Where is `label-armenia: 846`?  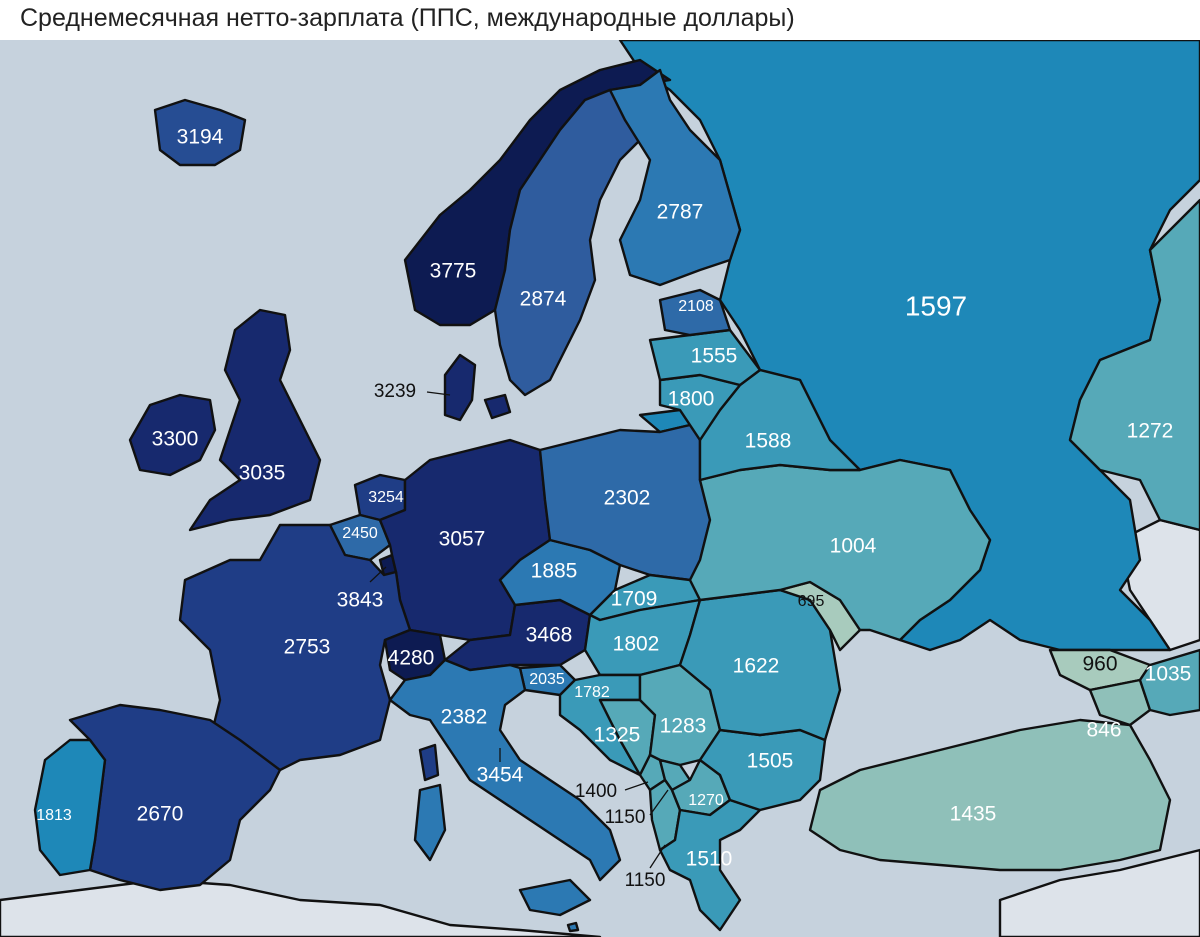
label-armenia: 846 is located at coordinates (1103, 730).